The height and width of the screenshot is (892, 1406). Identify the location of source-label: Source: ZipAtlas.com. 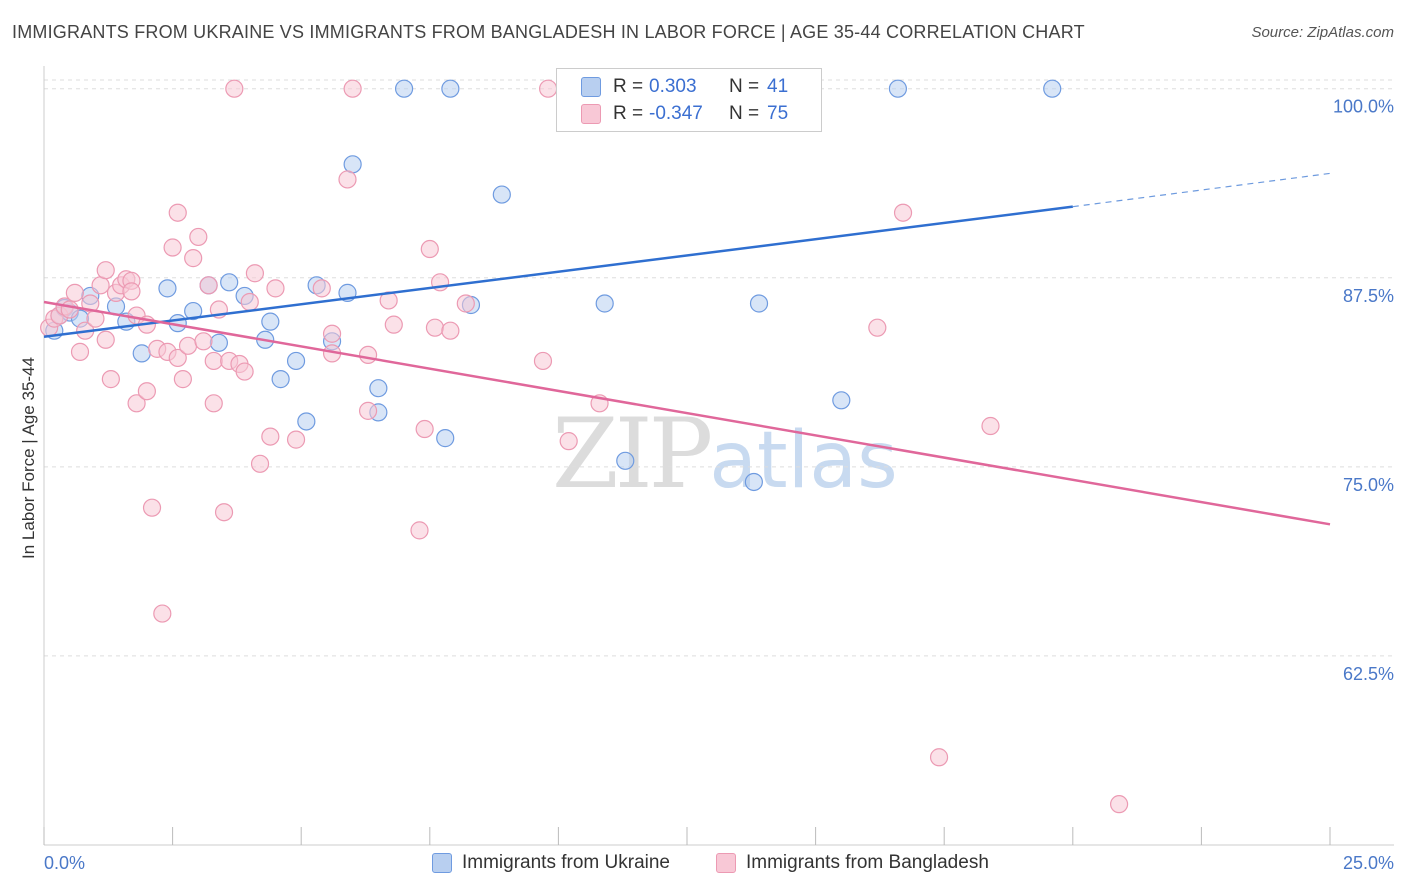
(1322, 32).